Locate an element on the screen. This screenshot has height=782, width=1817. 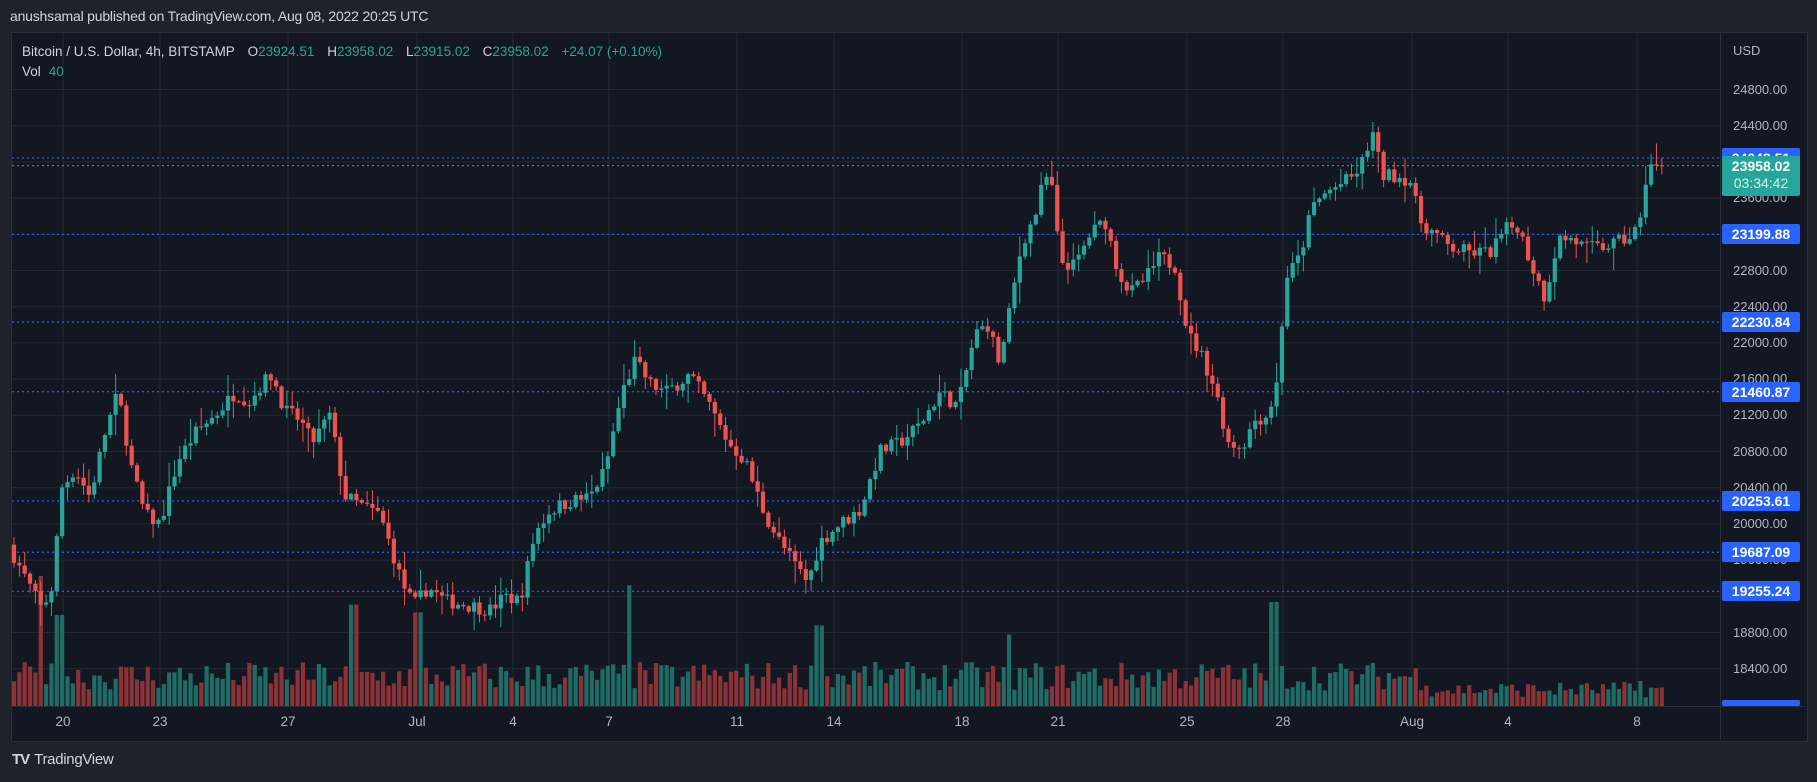
currency-label: USD is located at coordinates (1747, 50).